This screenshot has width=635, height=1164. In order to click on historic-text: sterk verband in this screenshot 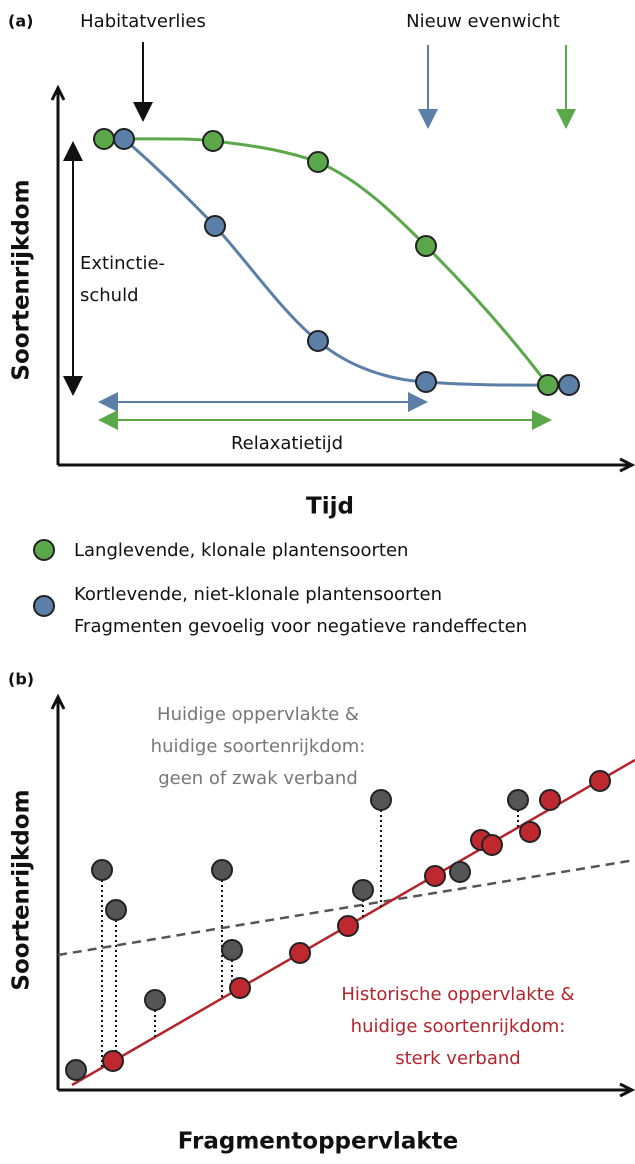, I will do `click(457, 1058)`.